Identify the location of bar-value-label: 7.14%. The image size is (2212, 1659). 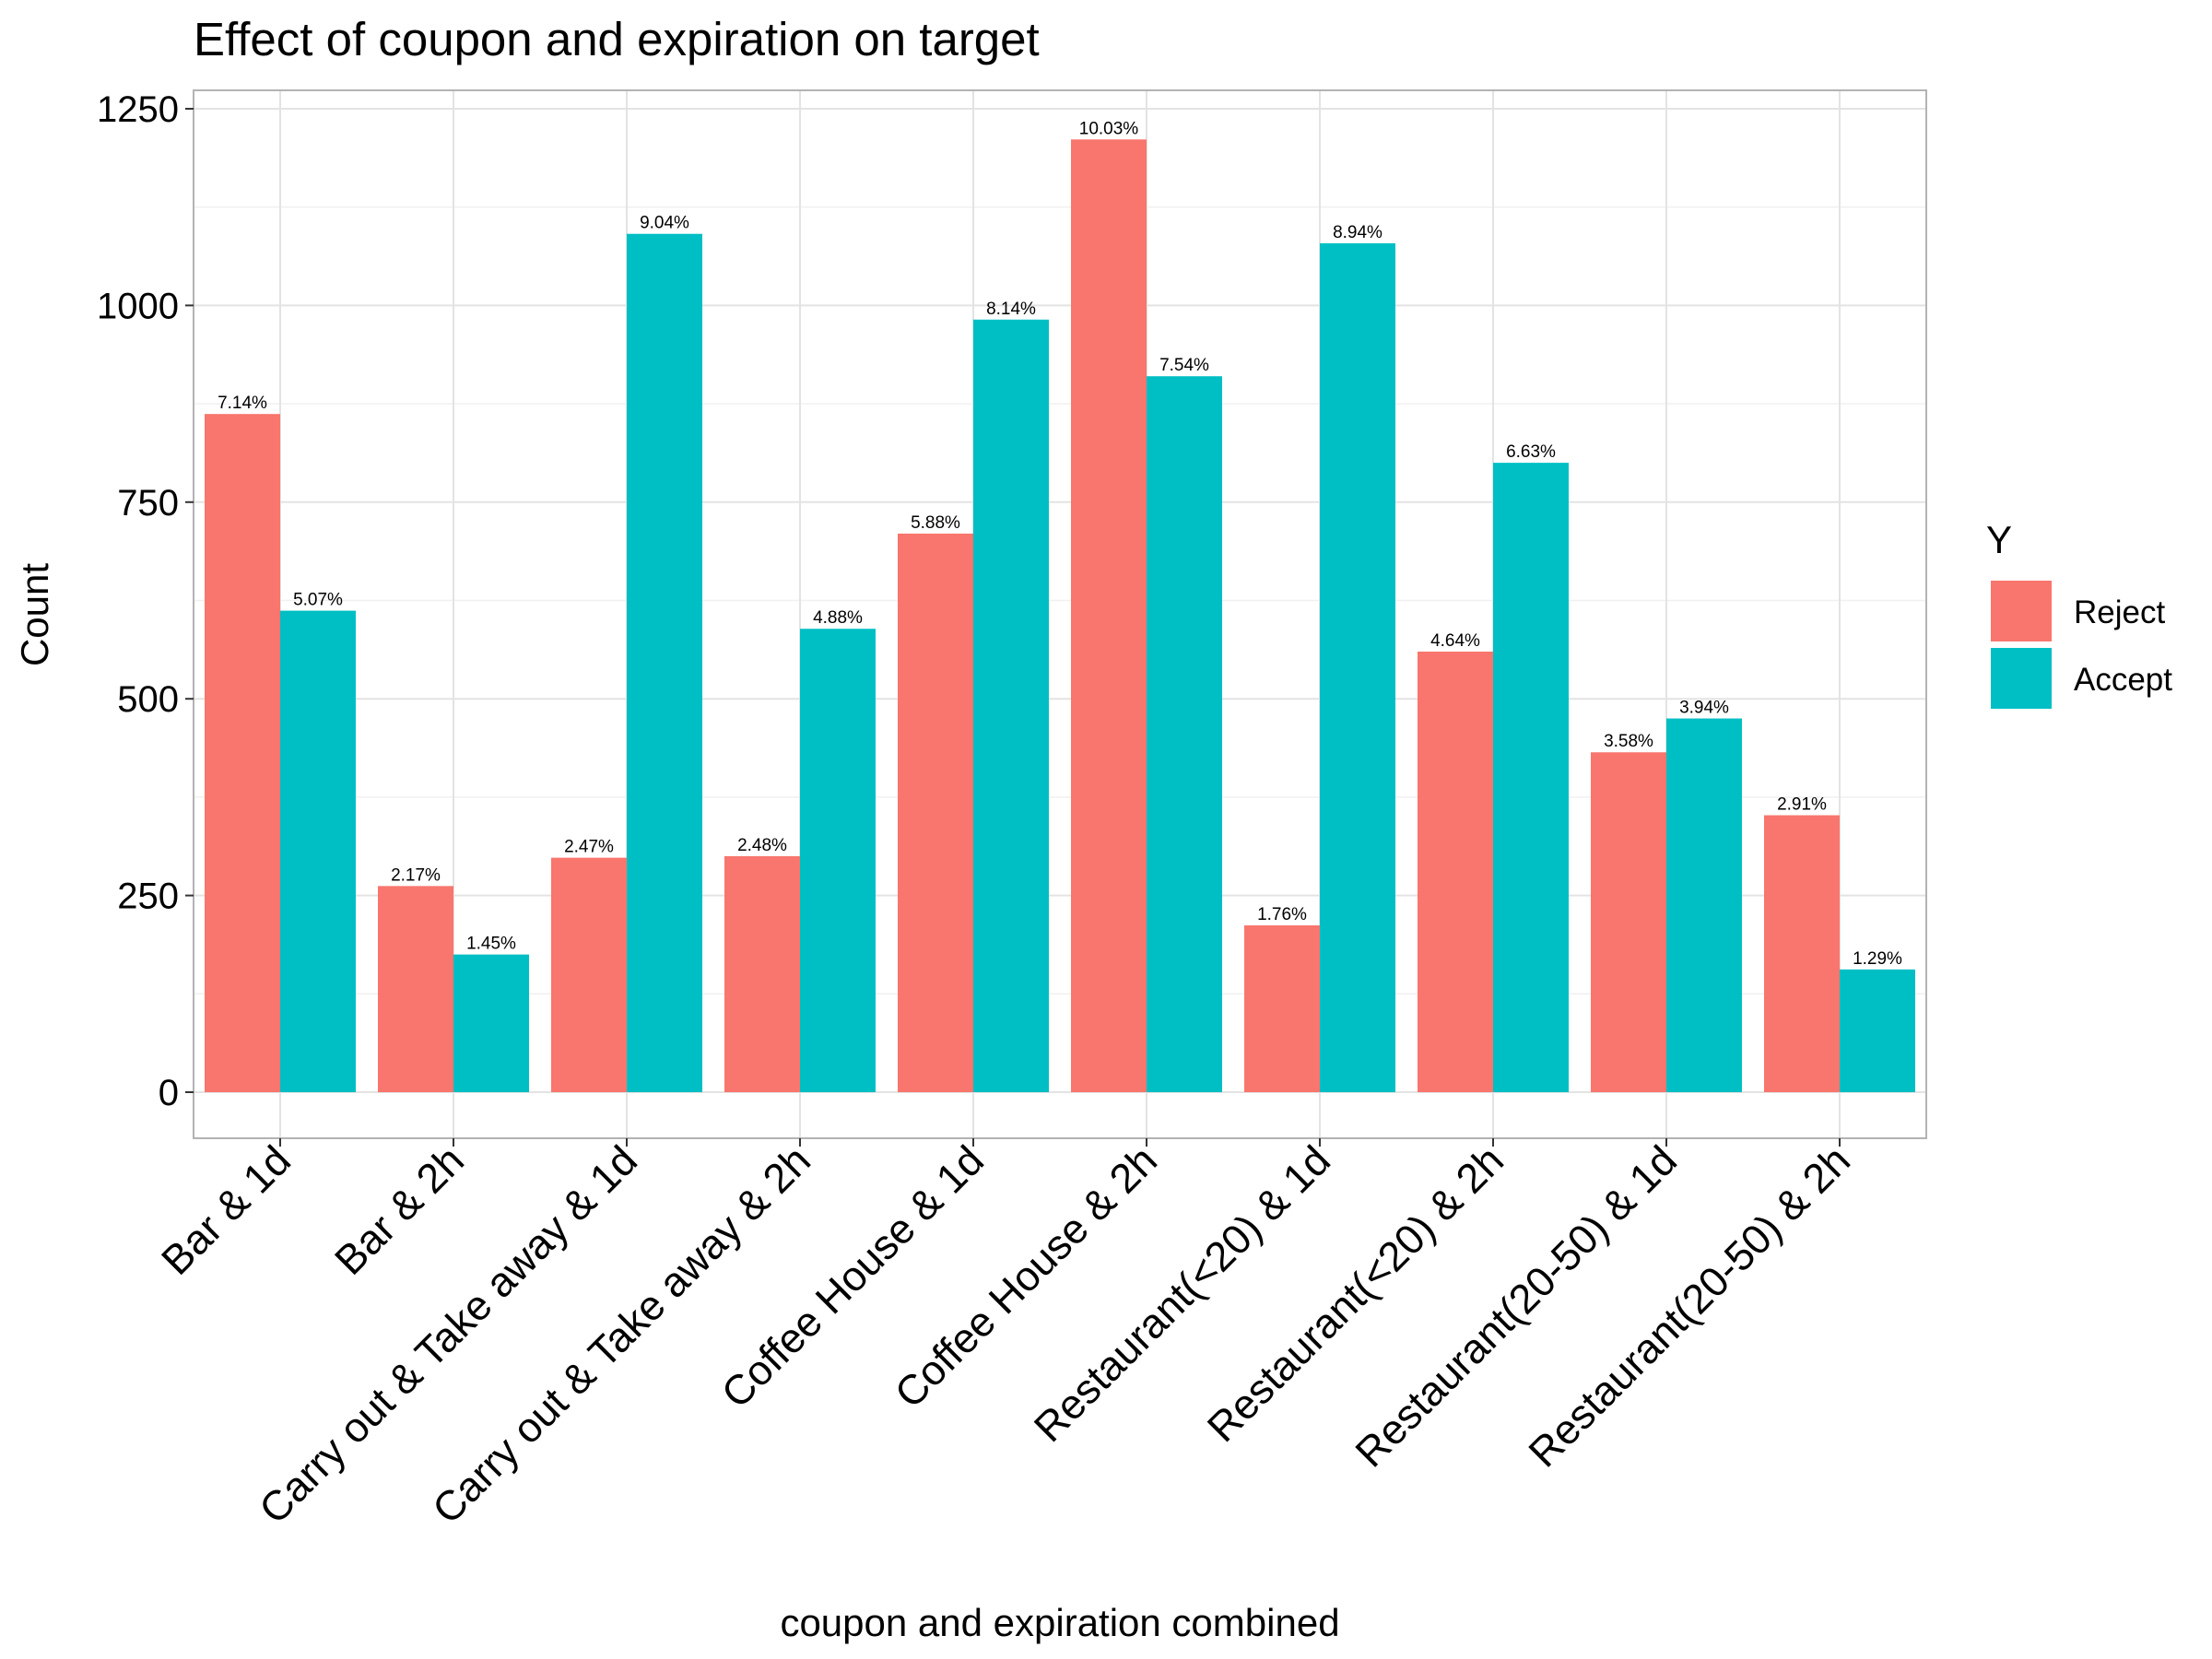
(242, 403).